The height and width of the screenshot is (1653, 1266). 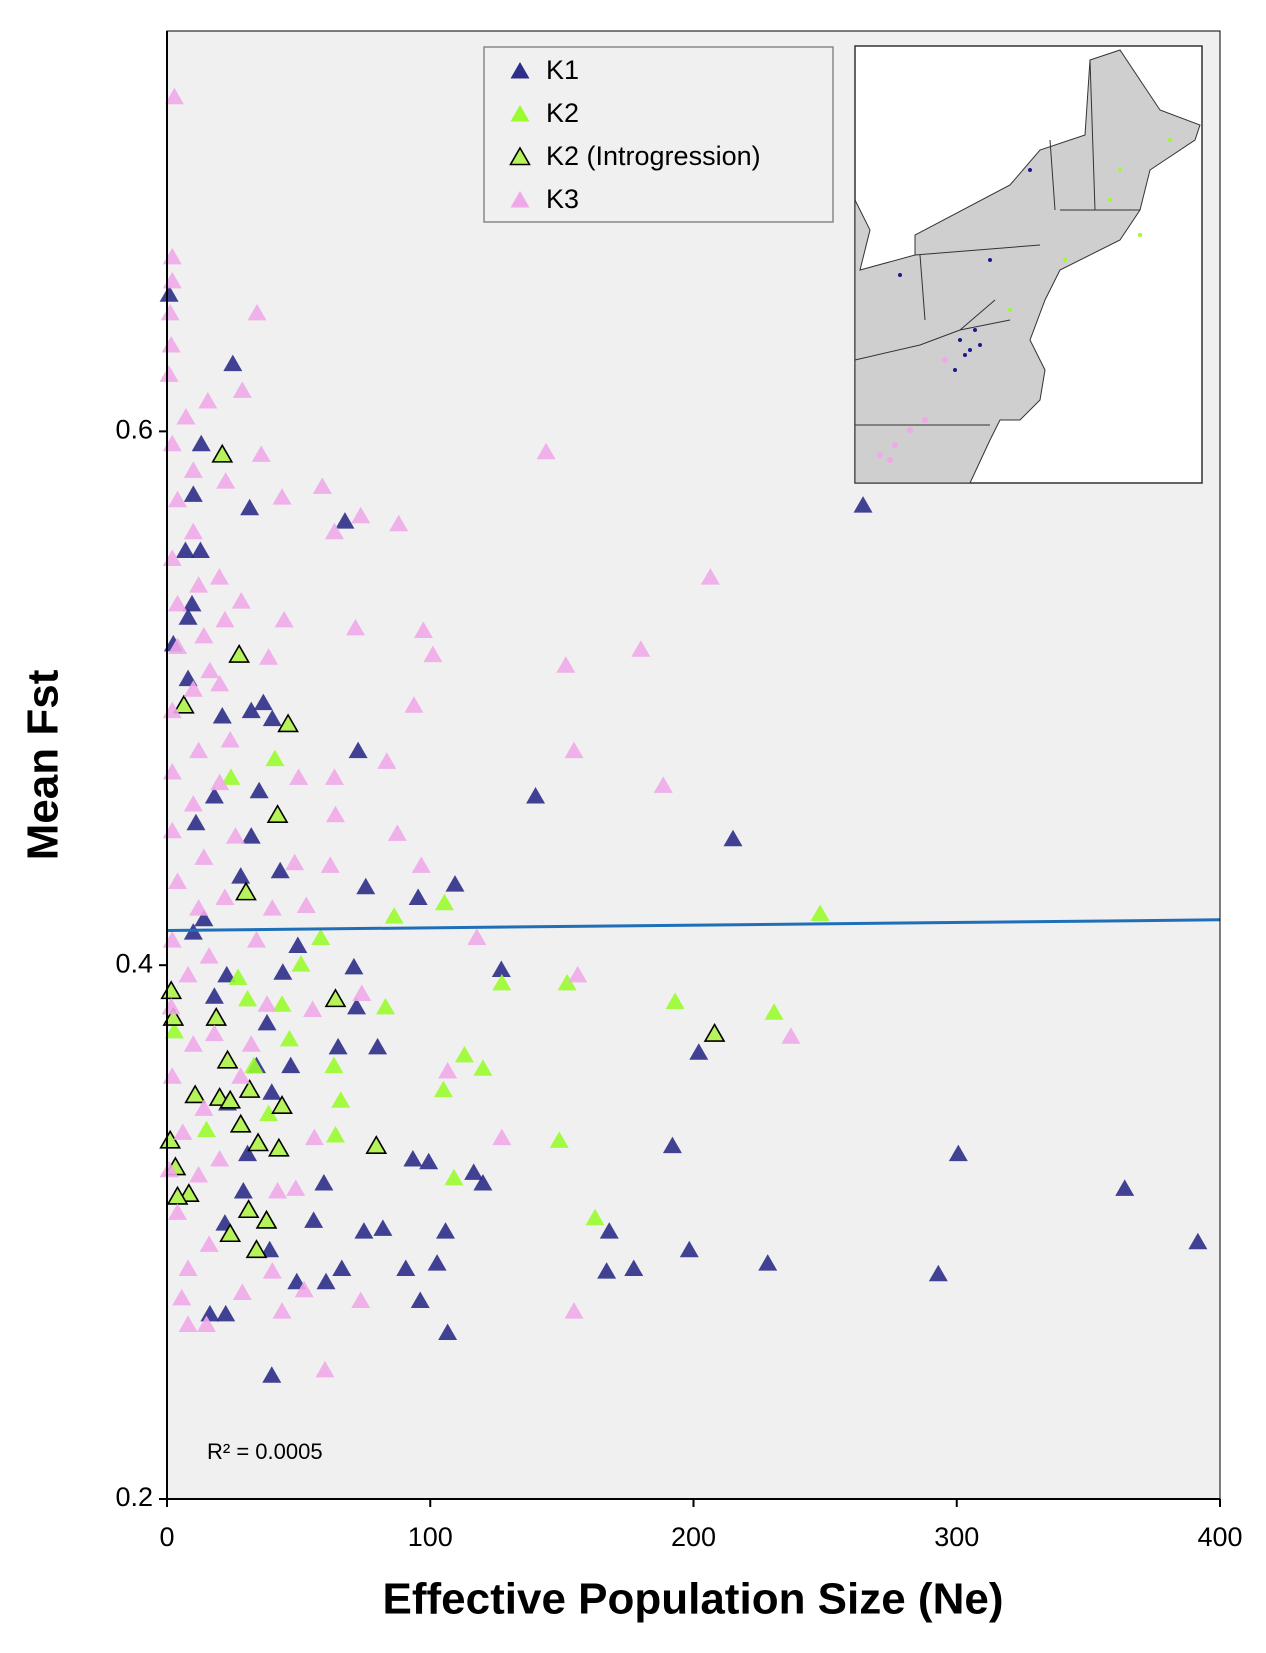 I want to click on legend-box, so click(x=658, y=134).